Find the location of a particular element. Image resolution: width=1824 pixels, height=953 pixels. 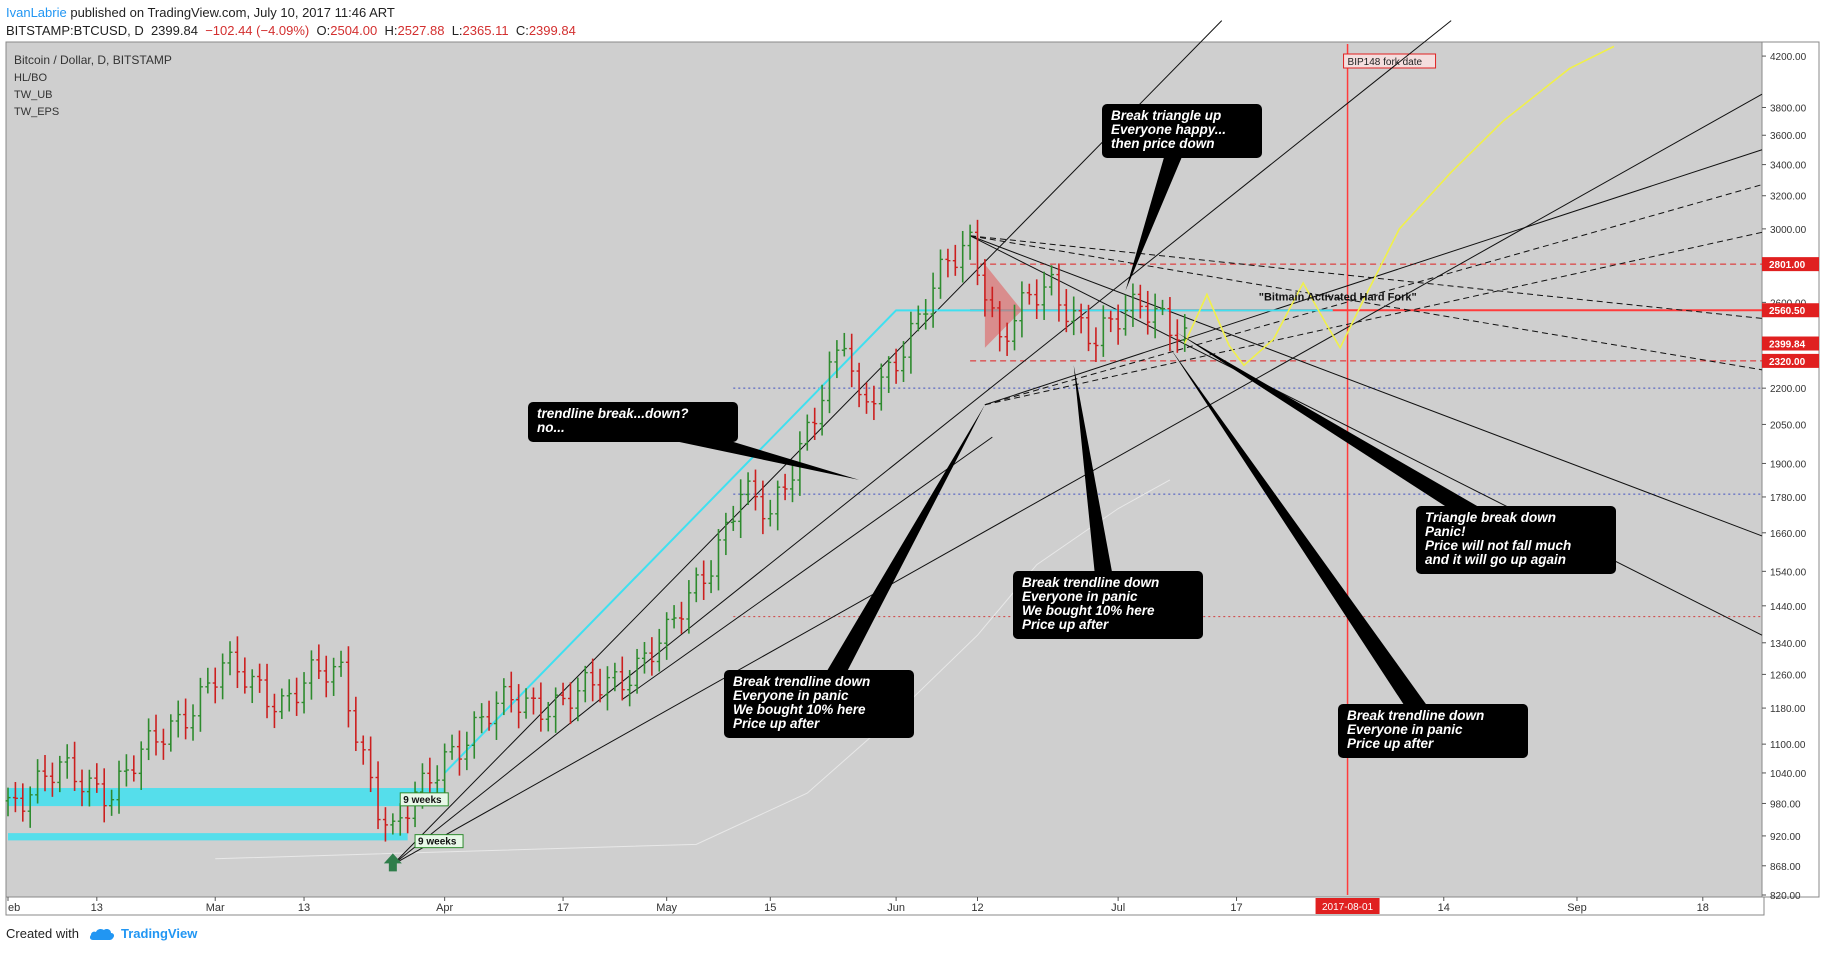

cloud-icon is located at coordinates (102, 934).